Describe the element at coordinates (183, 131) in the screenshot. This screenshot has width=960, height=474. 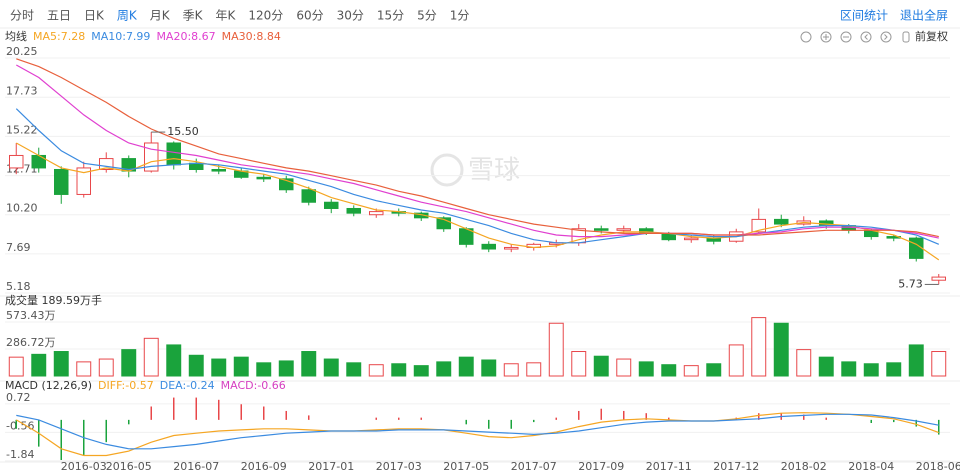
I see `annotation: 15.50` at that location.